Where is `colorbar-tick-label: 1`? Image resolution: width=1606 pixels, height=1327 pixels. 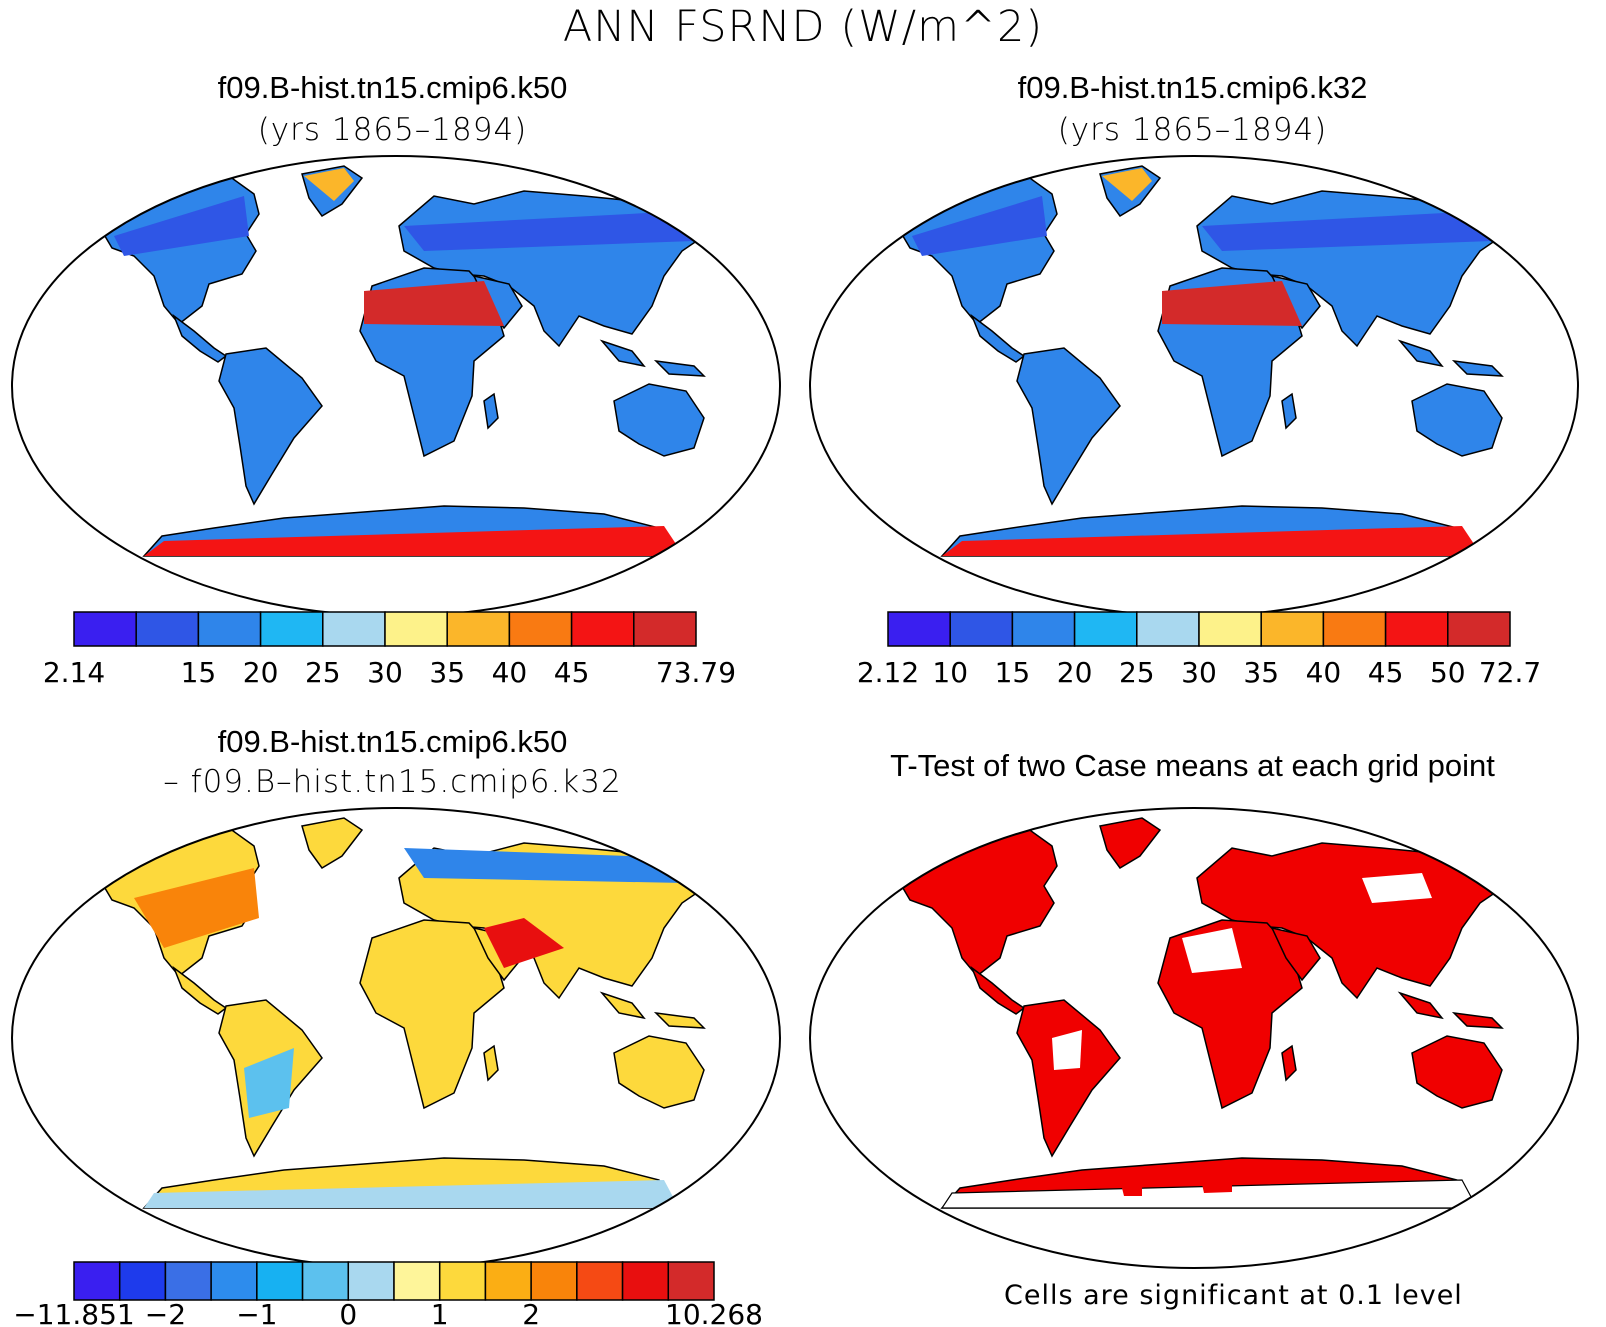
colorbar-tick-label: 1 is located at coordinates (440, 1312).